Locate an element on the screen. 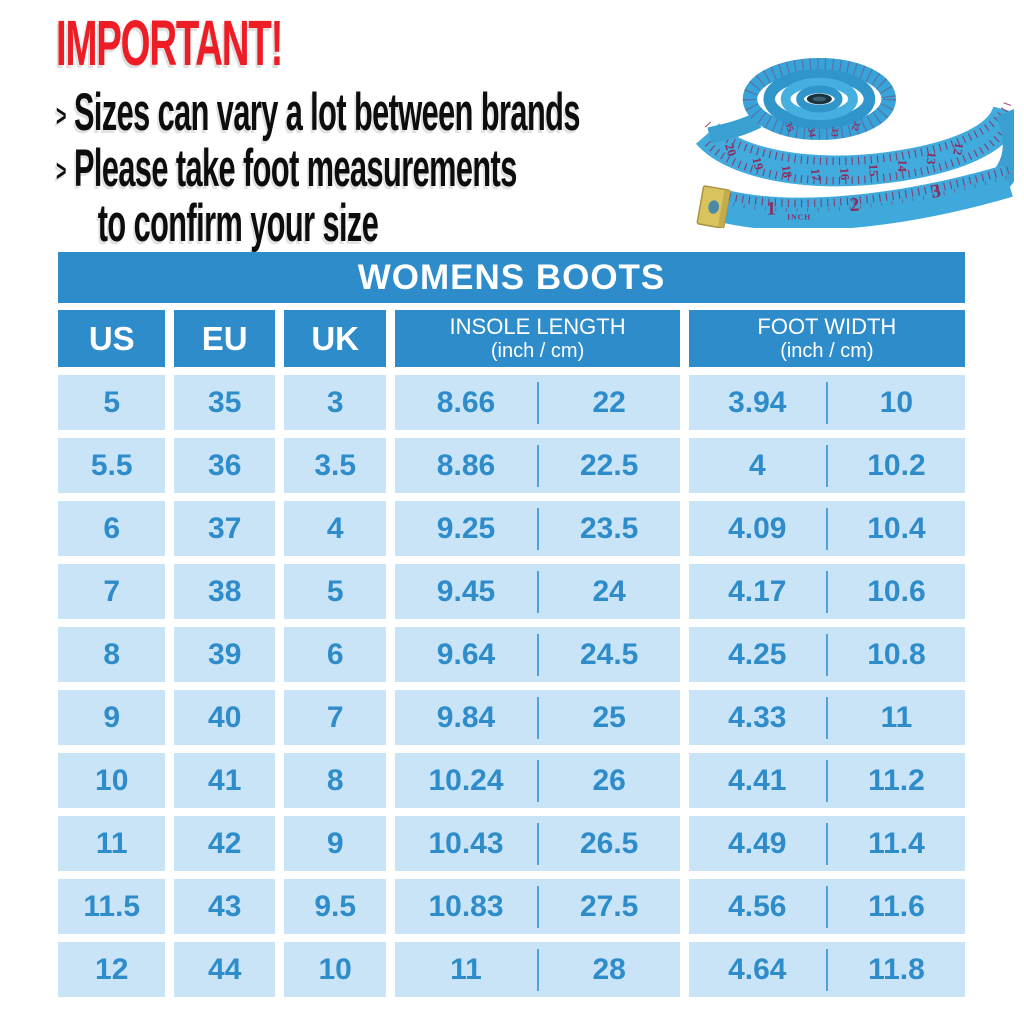 The image size is (1024, 1024). cell-foot-width: 4.33 11 is located at coordinates (826, 717).